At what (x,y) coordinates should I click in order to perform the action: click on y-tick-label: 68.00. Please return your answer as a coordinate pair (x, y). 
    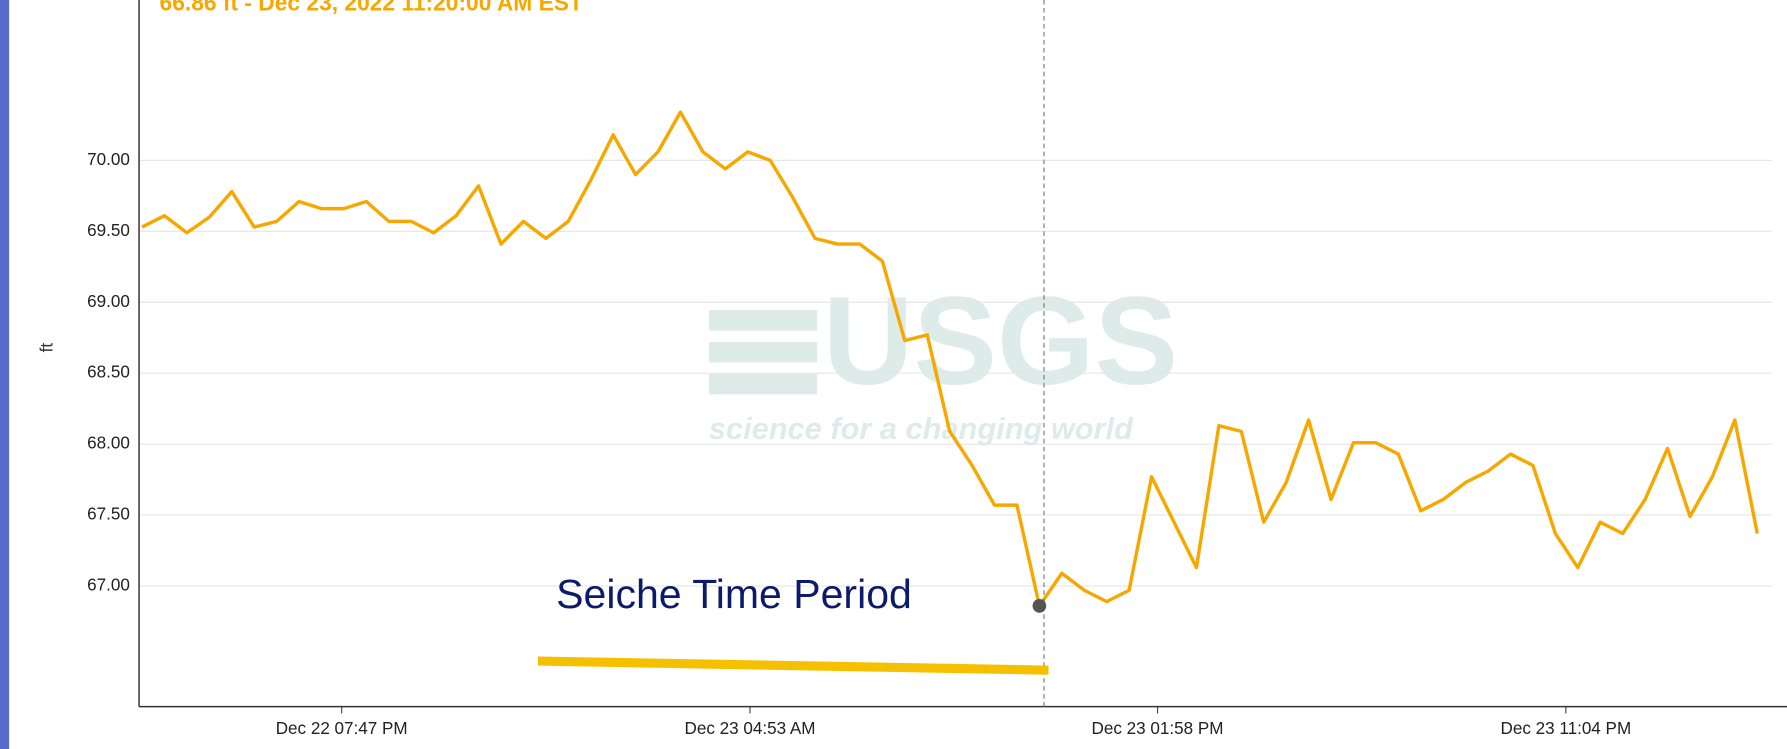
    Looking at the image, I should click on (108, 443).